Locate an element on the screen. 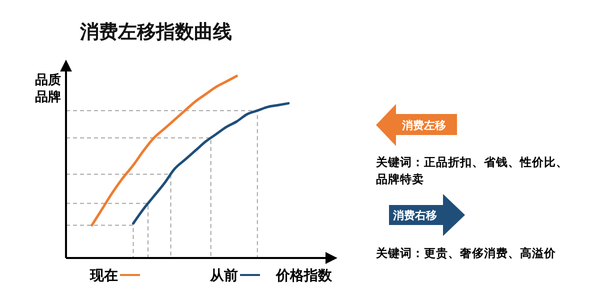 This screenshot has height=301, width=600. y-axis-title: 品质品牌 is located at coordinates (48, 88).